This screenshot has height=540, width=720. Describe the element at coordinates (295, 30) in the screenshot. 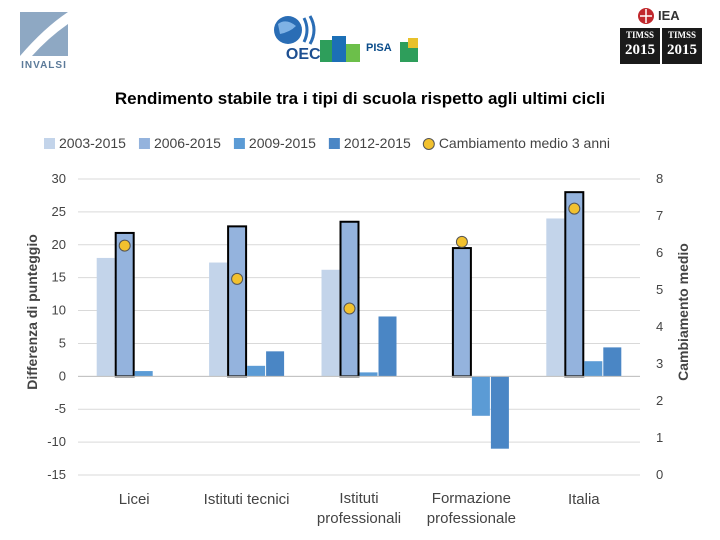

I see `oecd-globe-icon` at that location.